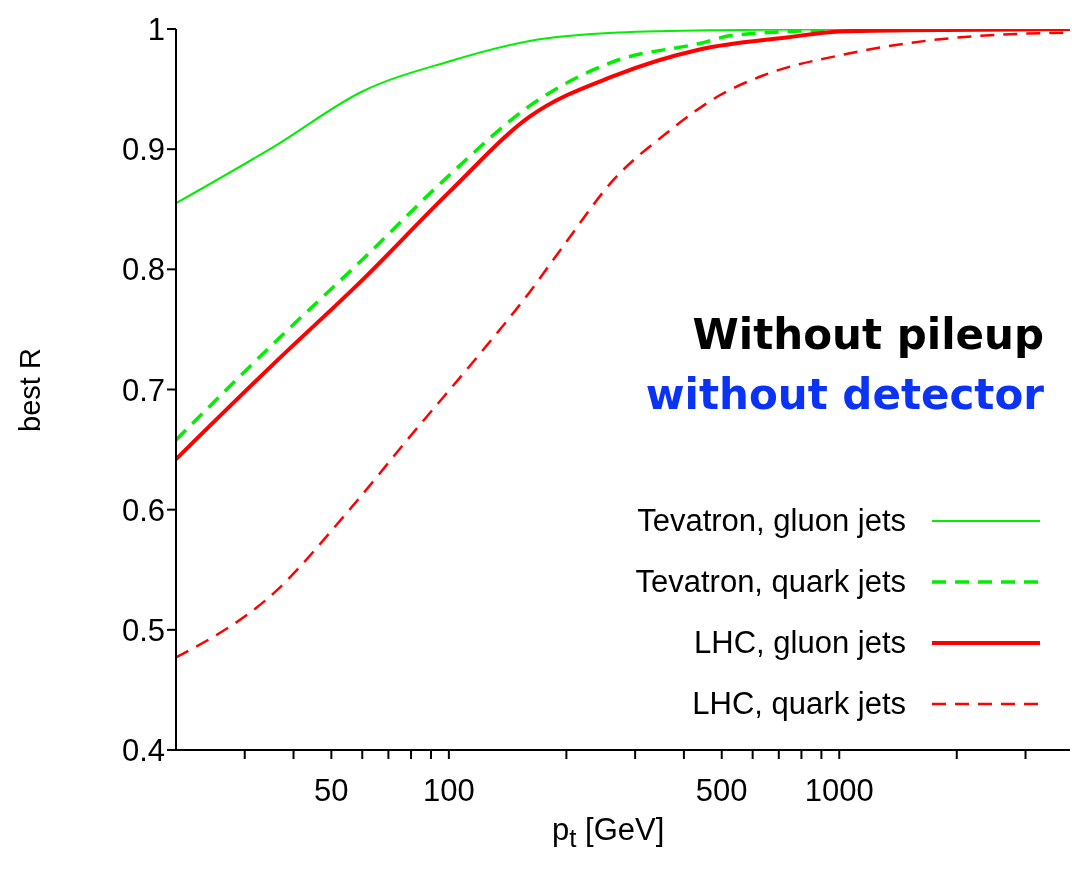 This screenshot has width=1072, height=873. Describe the element at coordinates (844, 395) in the screenshot. I see `annotation: without detector` at that location.